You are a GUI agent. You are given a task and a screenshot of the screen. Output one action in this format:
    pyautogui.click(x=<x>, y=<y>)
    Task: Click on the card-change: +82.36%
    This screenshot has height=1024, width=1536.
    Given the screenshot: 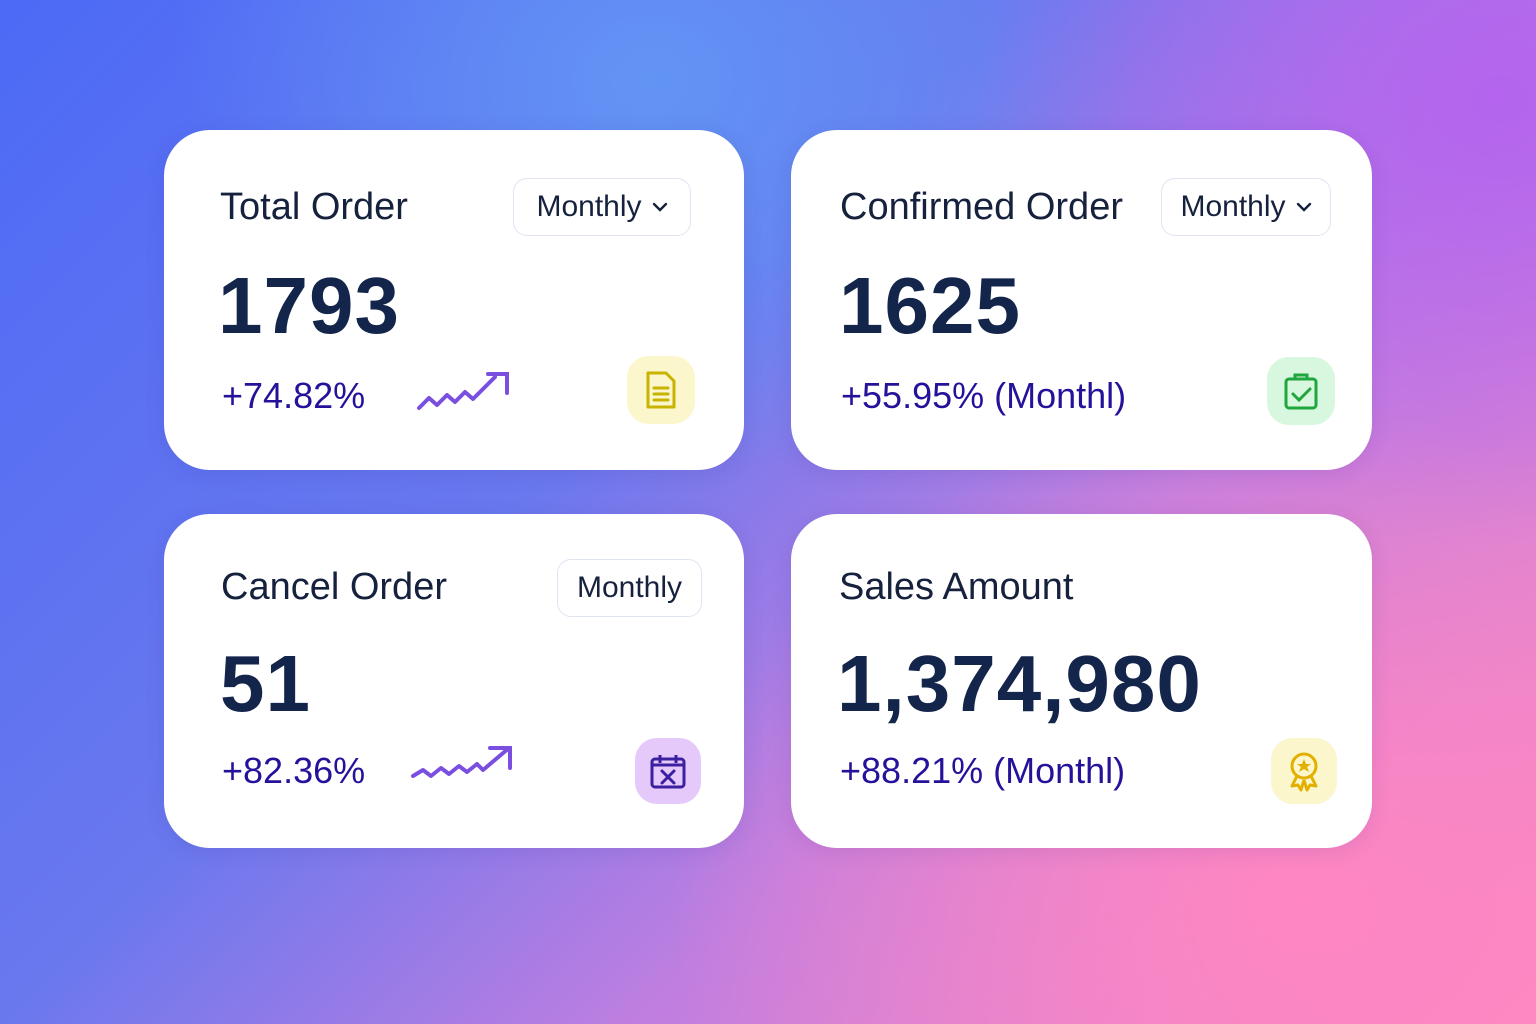 What is the action you would take?
    pyautogui.click(x=294, y=770)
    